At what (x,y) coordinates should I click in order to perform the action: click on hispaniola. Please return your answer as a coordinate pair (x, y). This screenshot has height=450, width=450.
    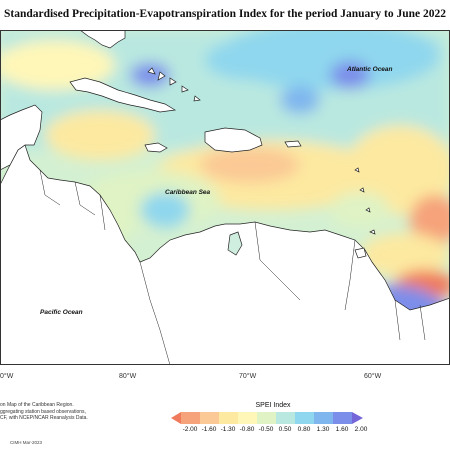
    Looking at the image, I should click on (233, 140).